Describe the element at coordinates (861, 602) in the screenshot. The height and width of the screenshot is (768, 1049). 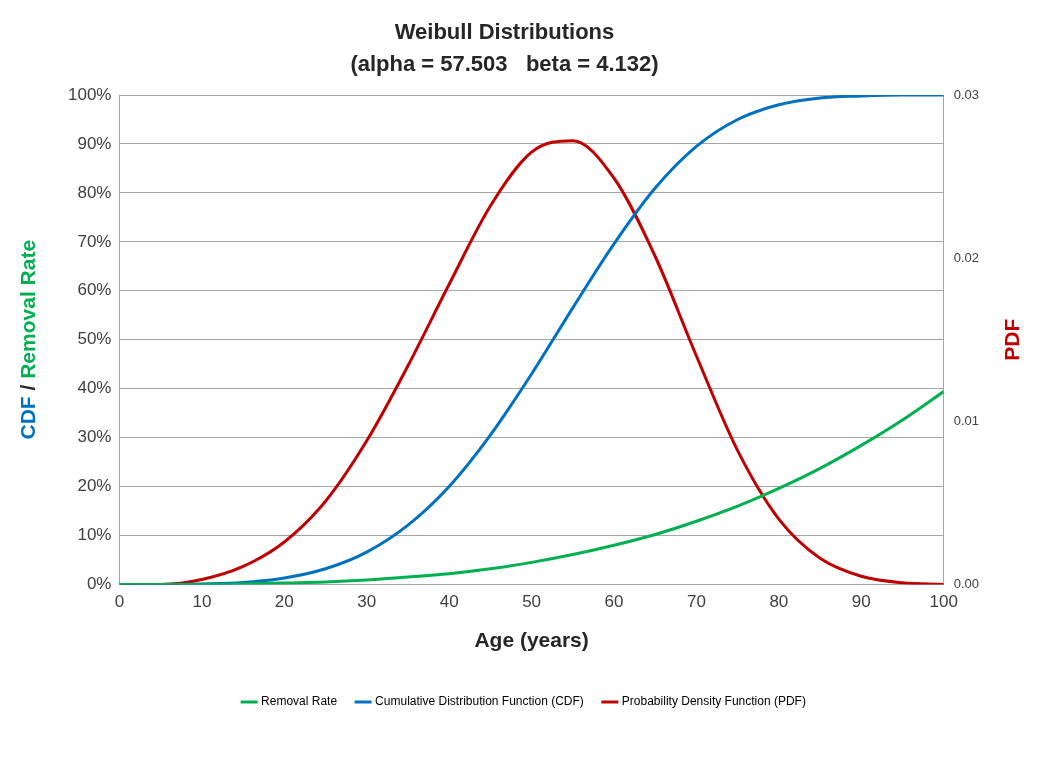
I see `x-tick-label: 90` at that location.